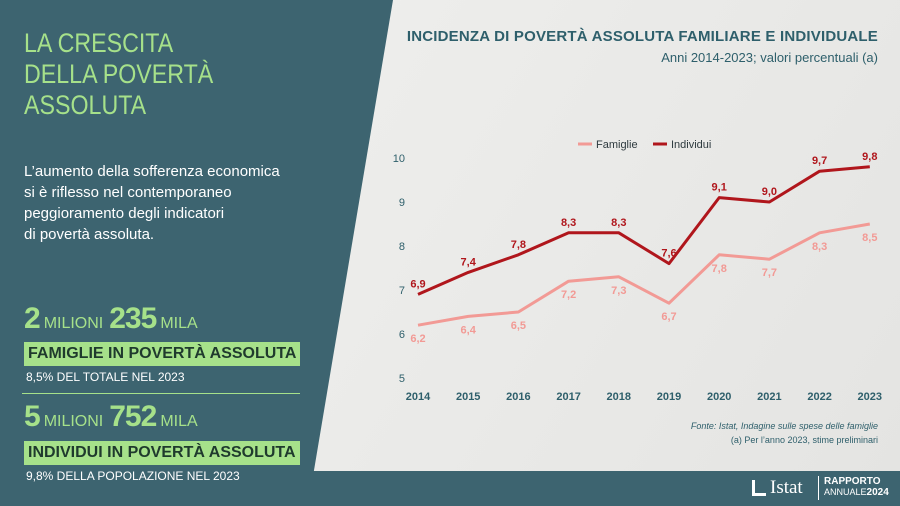 This screenshot has width=900, height=506. I want to click on families-label: FAMIGLIE IN POVERTÀ ASSOLUTA, so click(162, 354).